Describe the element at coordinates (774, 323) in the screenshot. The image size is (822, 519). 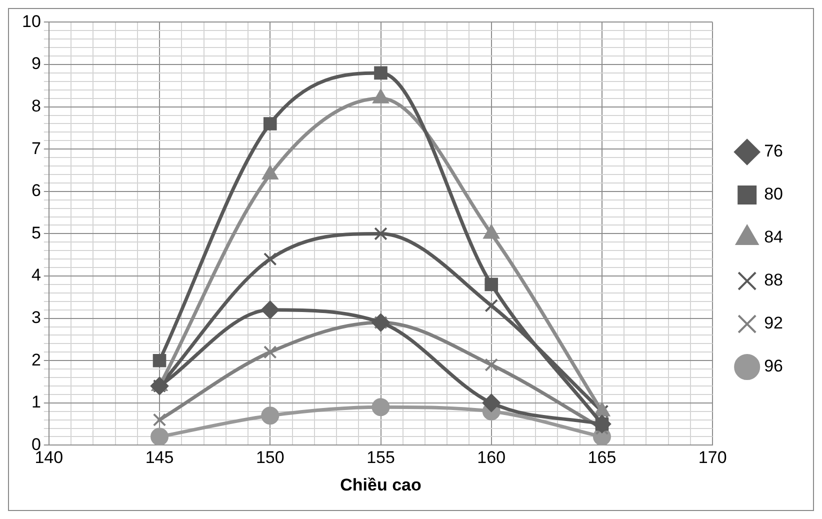
I see `legend-label: 92` at that location.